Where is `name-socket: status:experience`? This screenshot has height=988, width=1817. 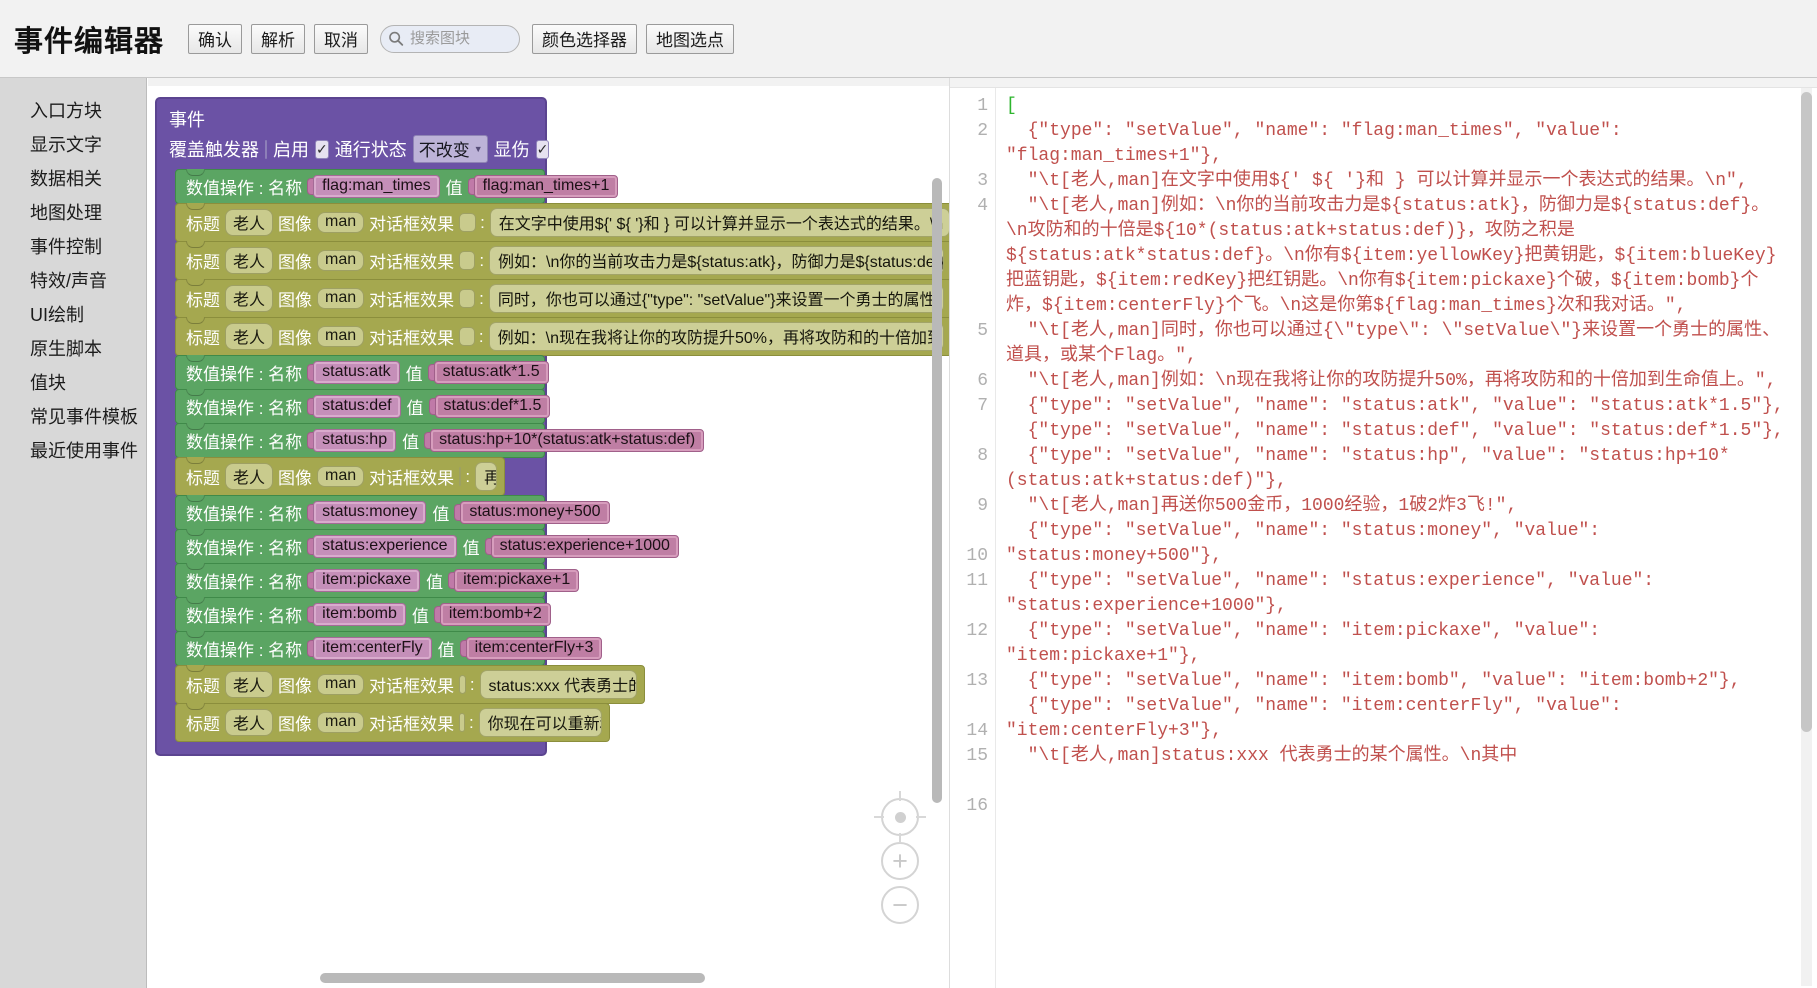 name-socket: status:experience is located at coordinates (382, 546).